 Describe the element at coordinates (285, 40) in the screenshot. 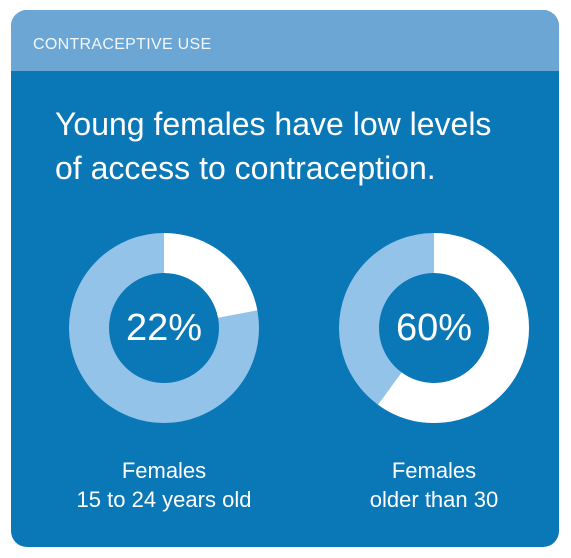

I see `section-header: CONTRACEPTIVE USE` at that location.